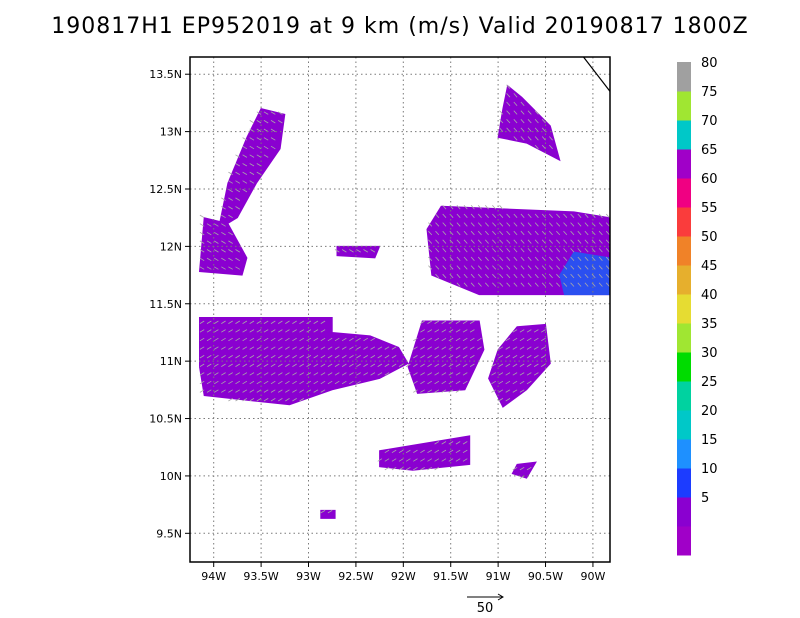 The image size is (800, 618). Describe the element at coordinates (403, 576) in the screenshot. I see `x-tick-label: 92W` at that location.